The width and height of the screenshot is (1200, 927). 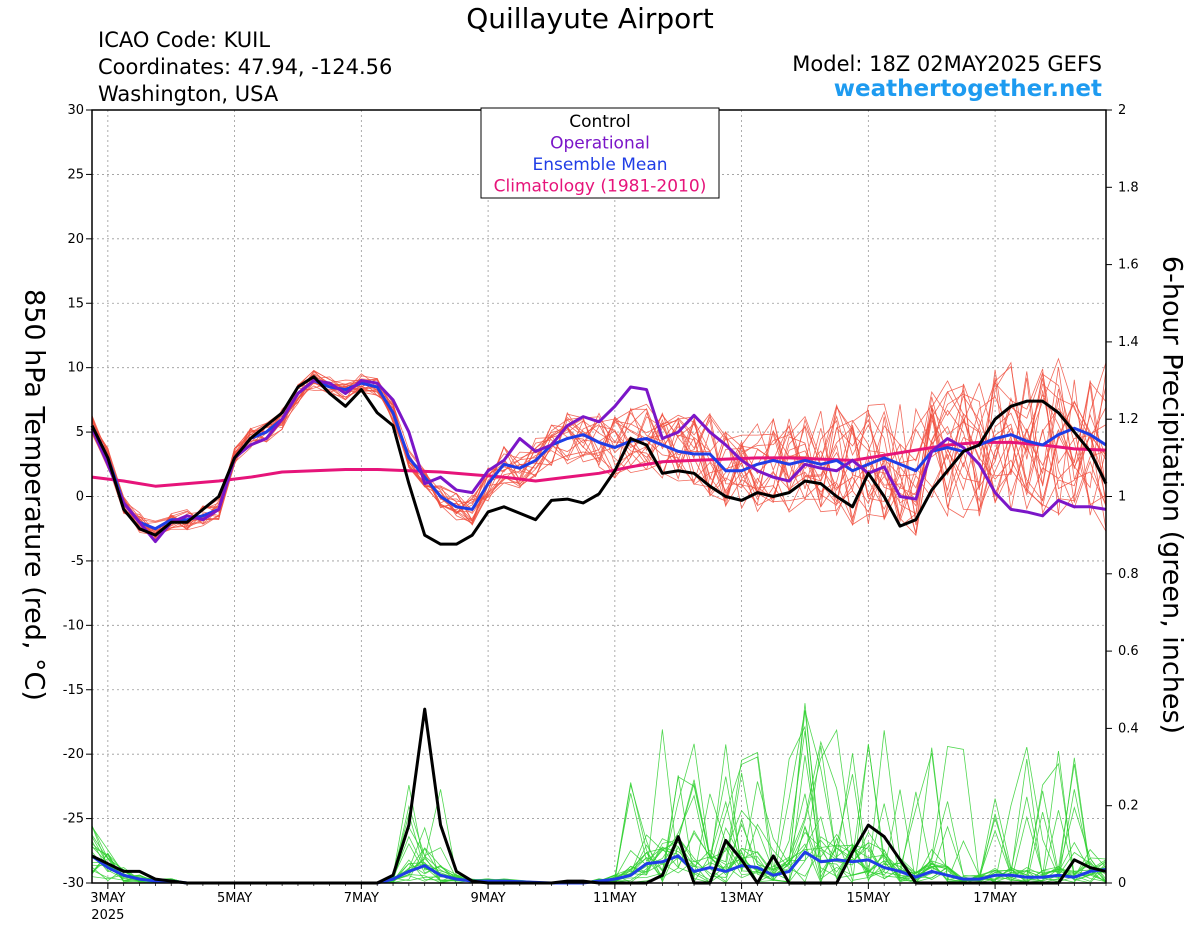 I want to click on y2-tick-label: 0.8, so click(x=1128, y=574).